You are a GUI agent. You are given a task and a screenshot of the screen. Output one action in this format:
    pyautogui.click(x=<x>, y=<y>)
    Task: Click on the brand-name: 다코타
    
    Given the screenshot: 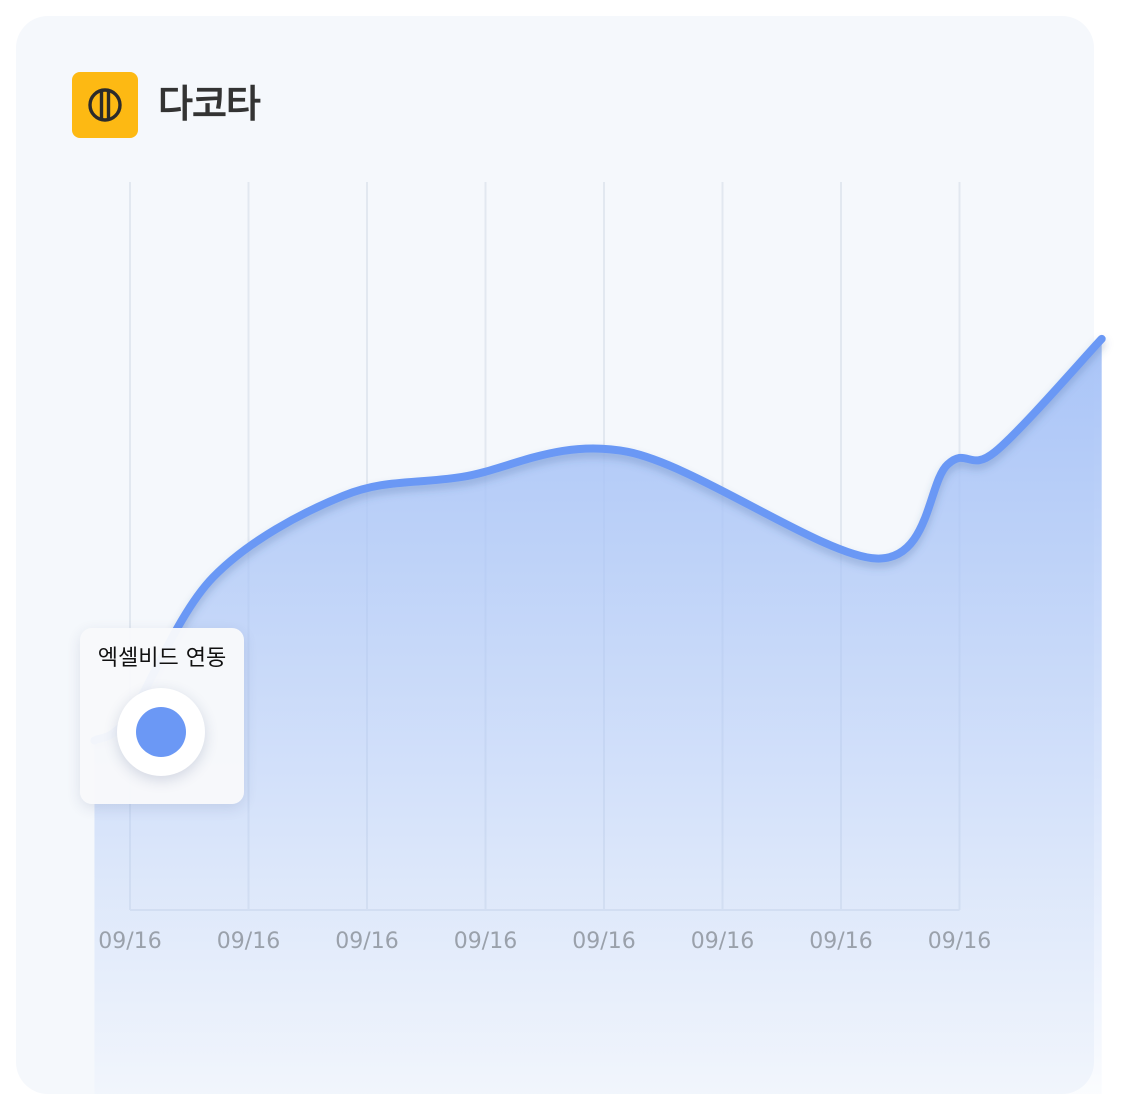 What is the action you would take?
    pyautogui.click(x=209, y=104)
    